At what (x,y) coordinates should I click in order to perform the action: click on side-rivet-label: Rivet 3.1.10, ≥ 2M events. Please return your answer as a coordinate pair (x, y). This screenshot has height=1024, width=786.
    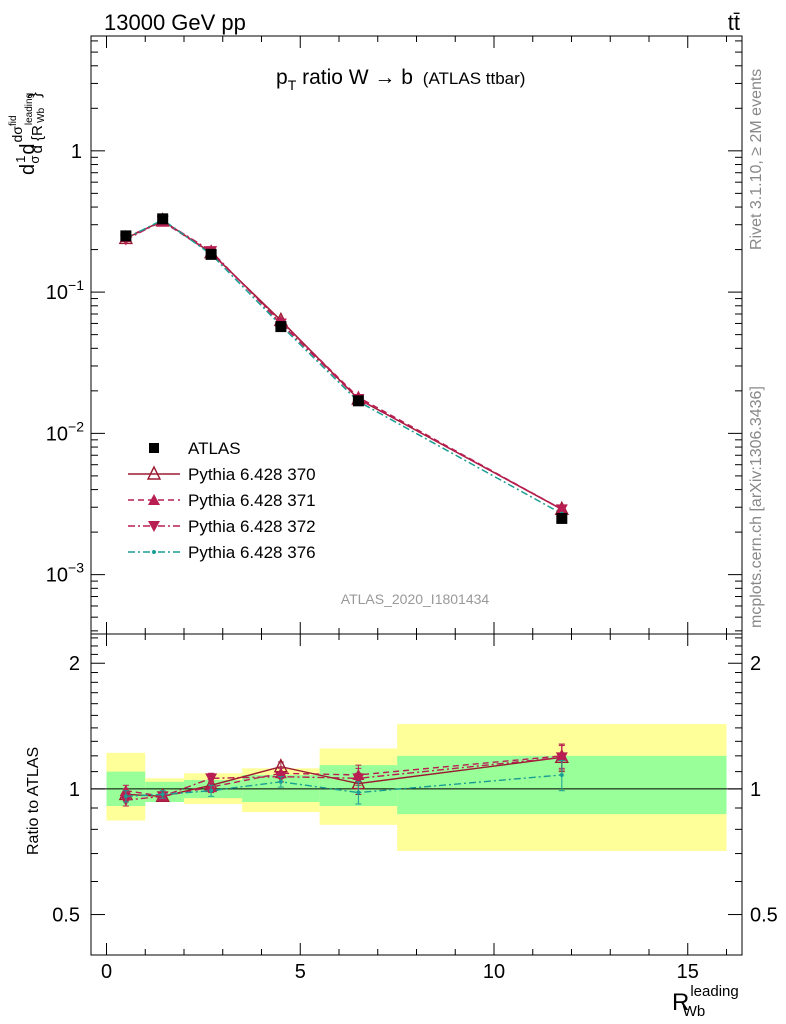
    Looking at the image, I should click on (756, 159).